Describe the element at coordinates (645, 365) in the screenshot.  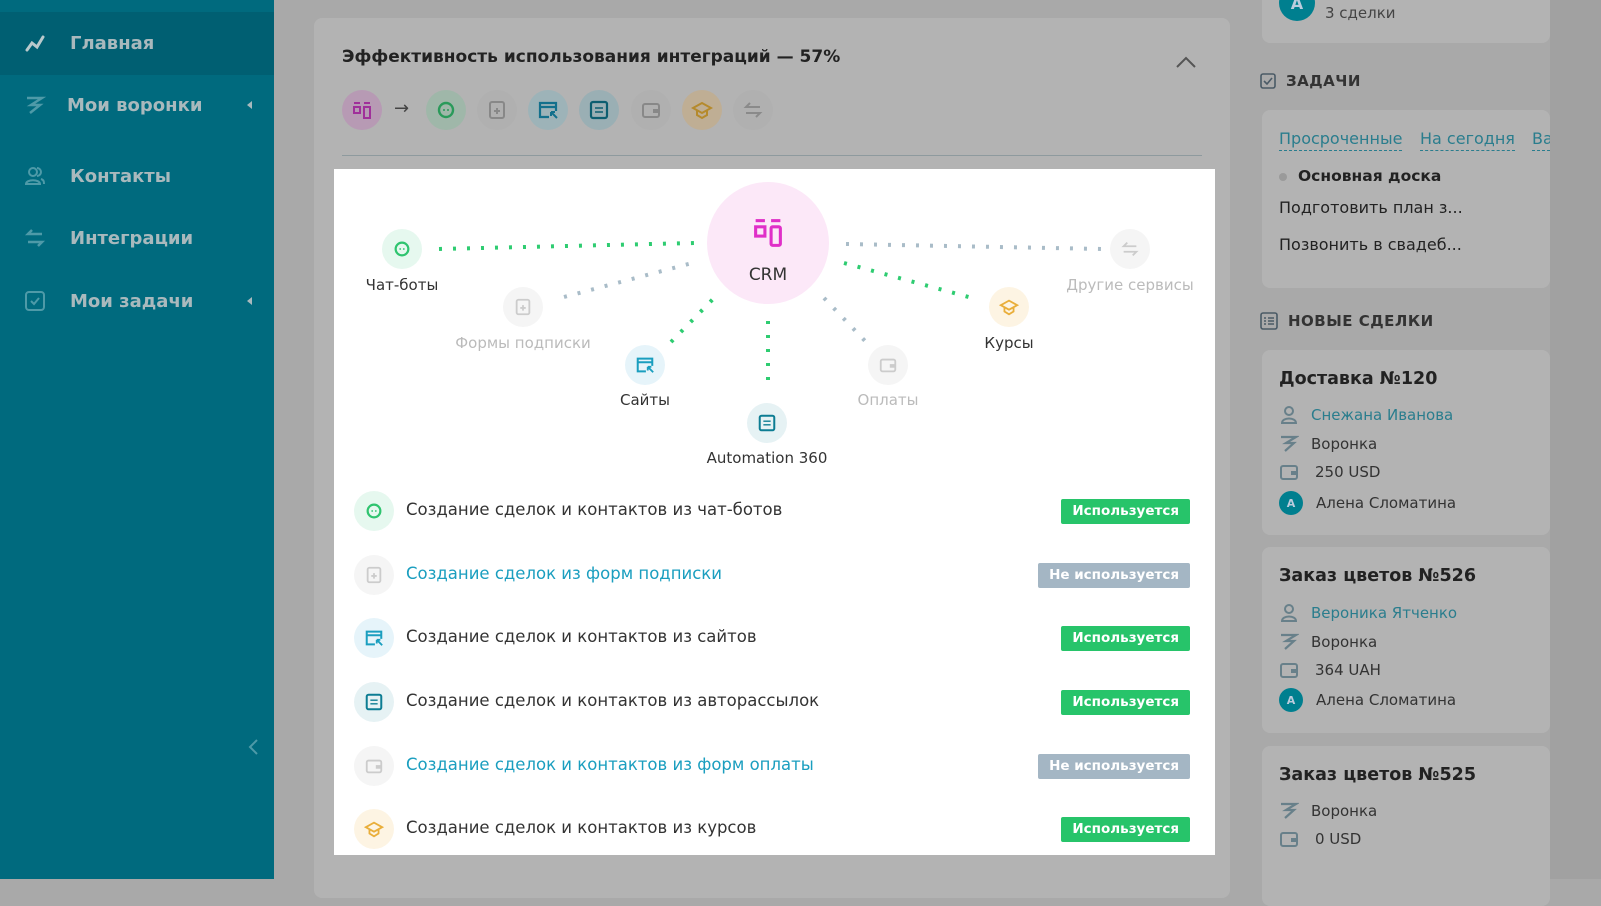
I see `node-sites` at that location.